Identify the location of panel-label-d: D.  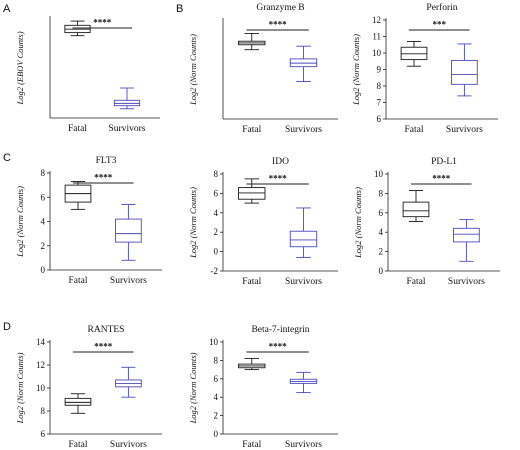
(7, 327).